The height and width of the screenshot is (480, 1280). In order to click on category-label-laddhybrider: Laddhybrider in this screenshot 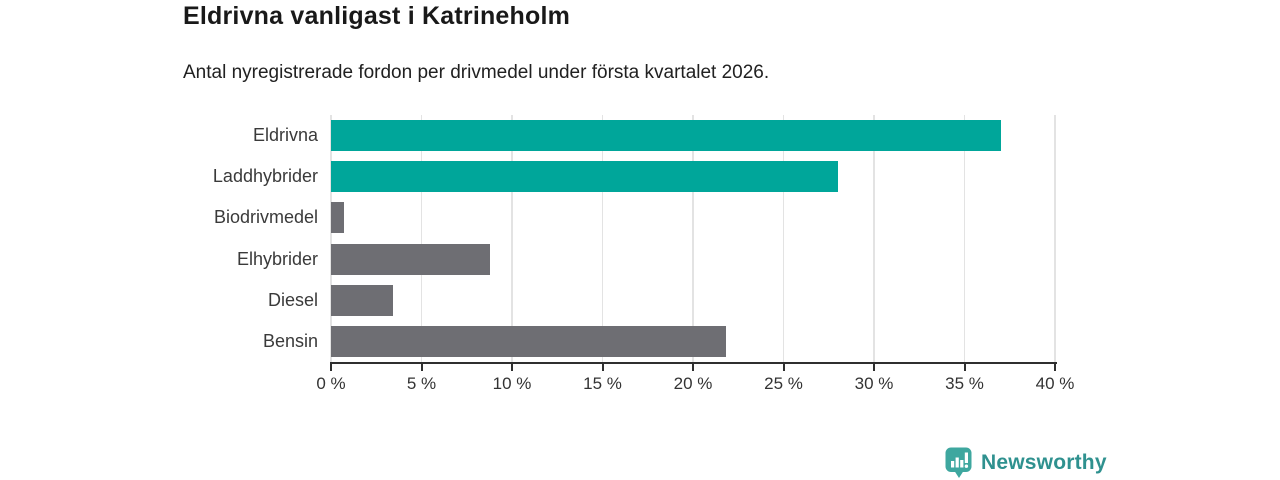, I will do `click(265, 176)`.